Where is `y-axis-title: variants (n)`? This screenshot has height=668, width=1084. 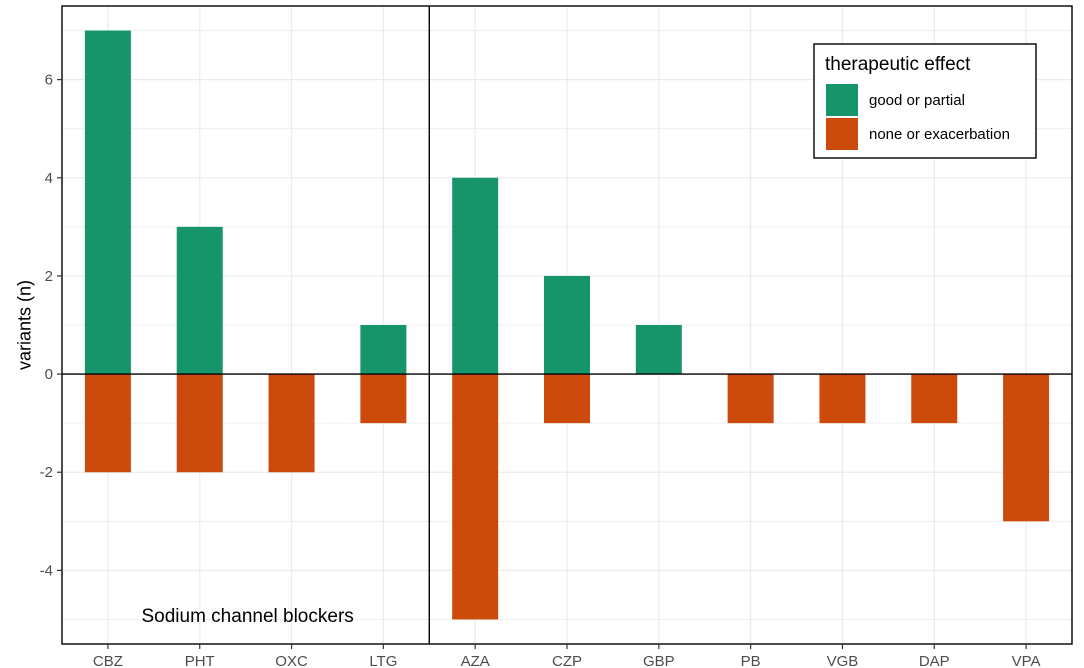
y-axis-title: variants (n) is located at coordinates (24, 325).